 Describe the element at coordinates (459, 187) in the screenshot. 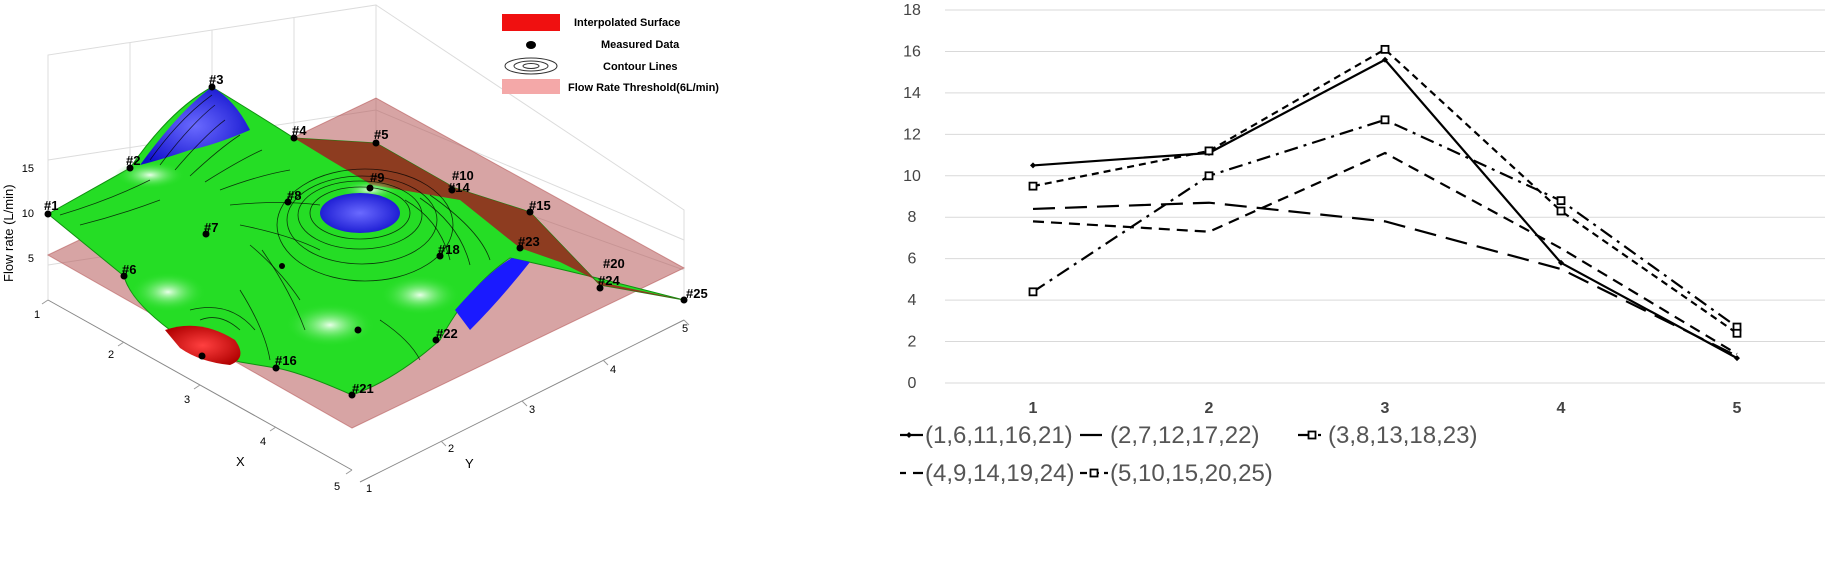

I see `label-p14: #14` at that location.